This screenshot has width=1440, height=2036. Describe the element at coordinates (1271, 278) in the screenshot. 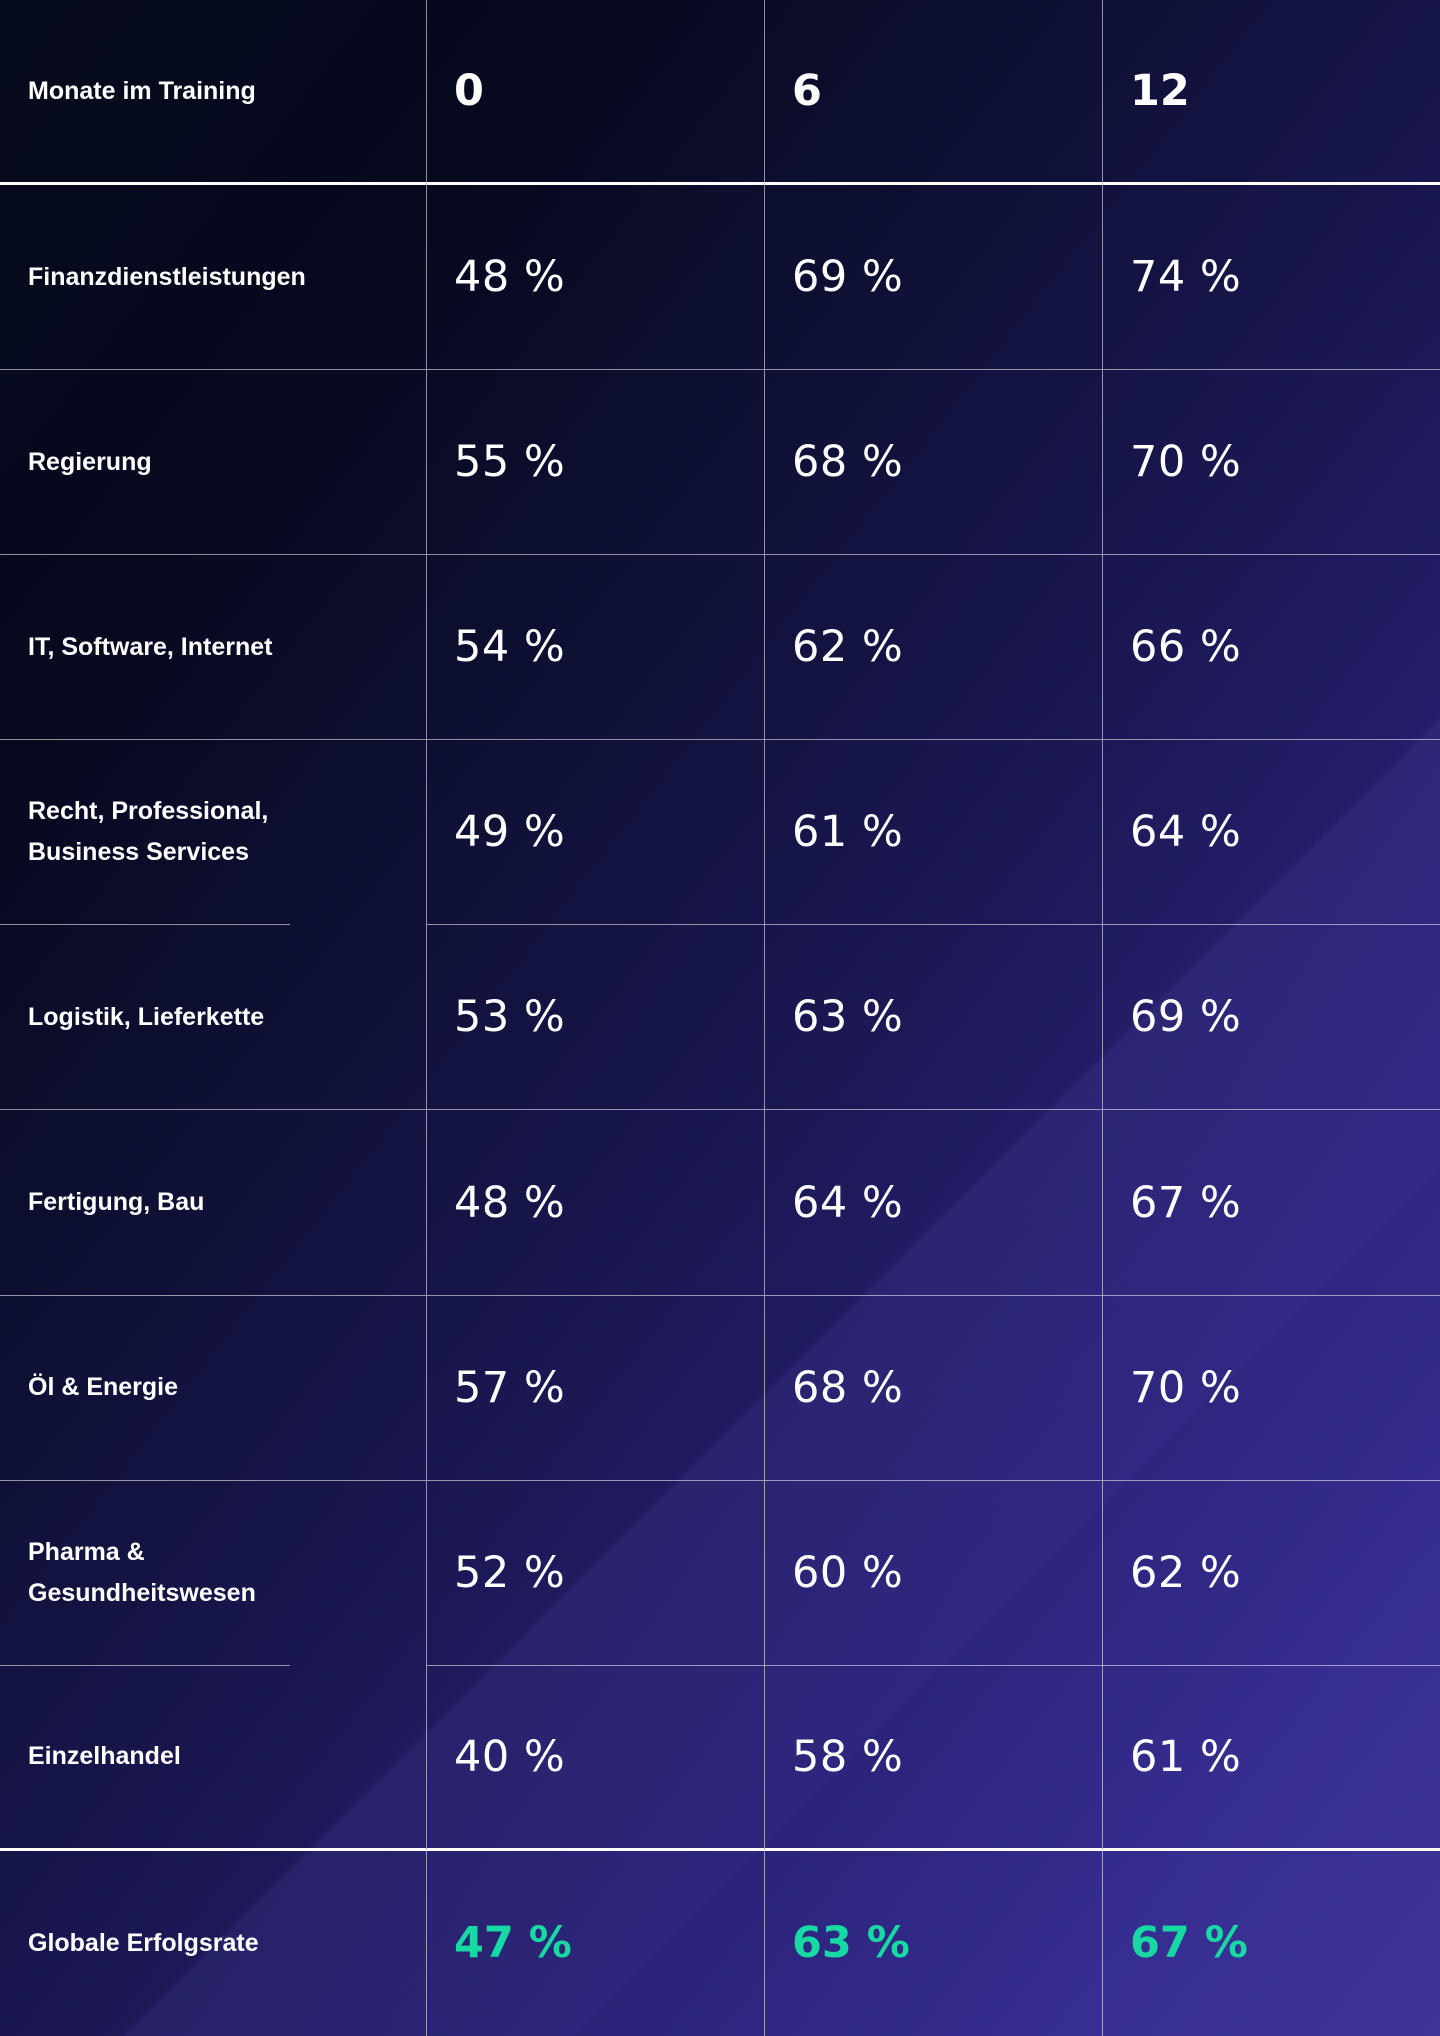

I see `success-rate-cell: 74 %` at that location.